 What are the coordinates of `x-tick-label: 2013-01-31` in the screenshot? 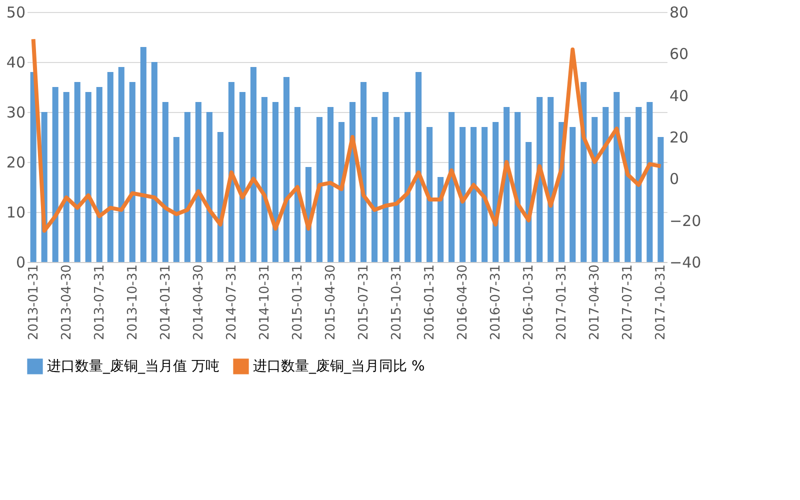 It's located at (34, 302).